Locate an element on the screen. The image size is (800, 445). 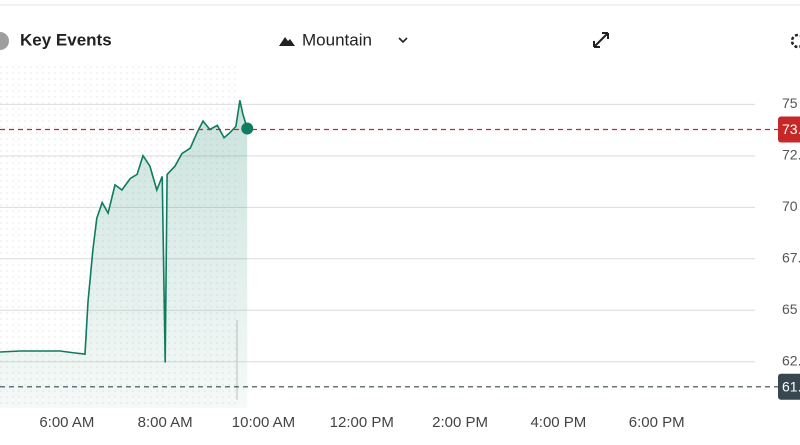
previous-close-badge is located at coordinates (789, 386).